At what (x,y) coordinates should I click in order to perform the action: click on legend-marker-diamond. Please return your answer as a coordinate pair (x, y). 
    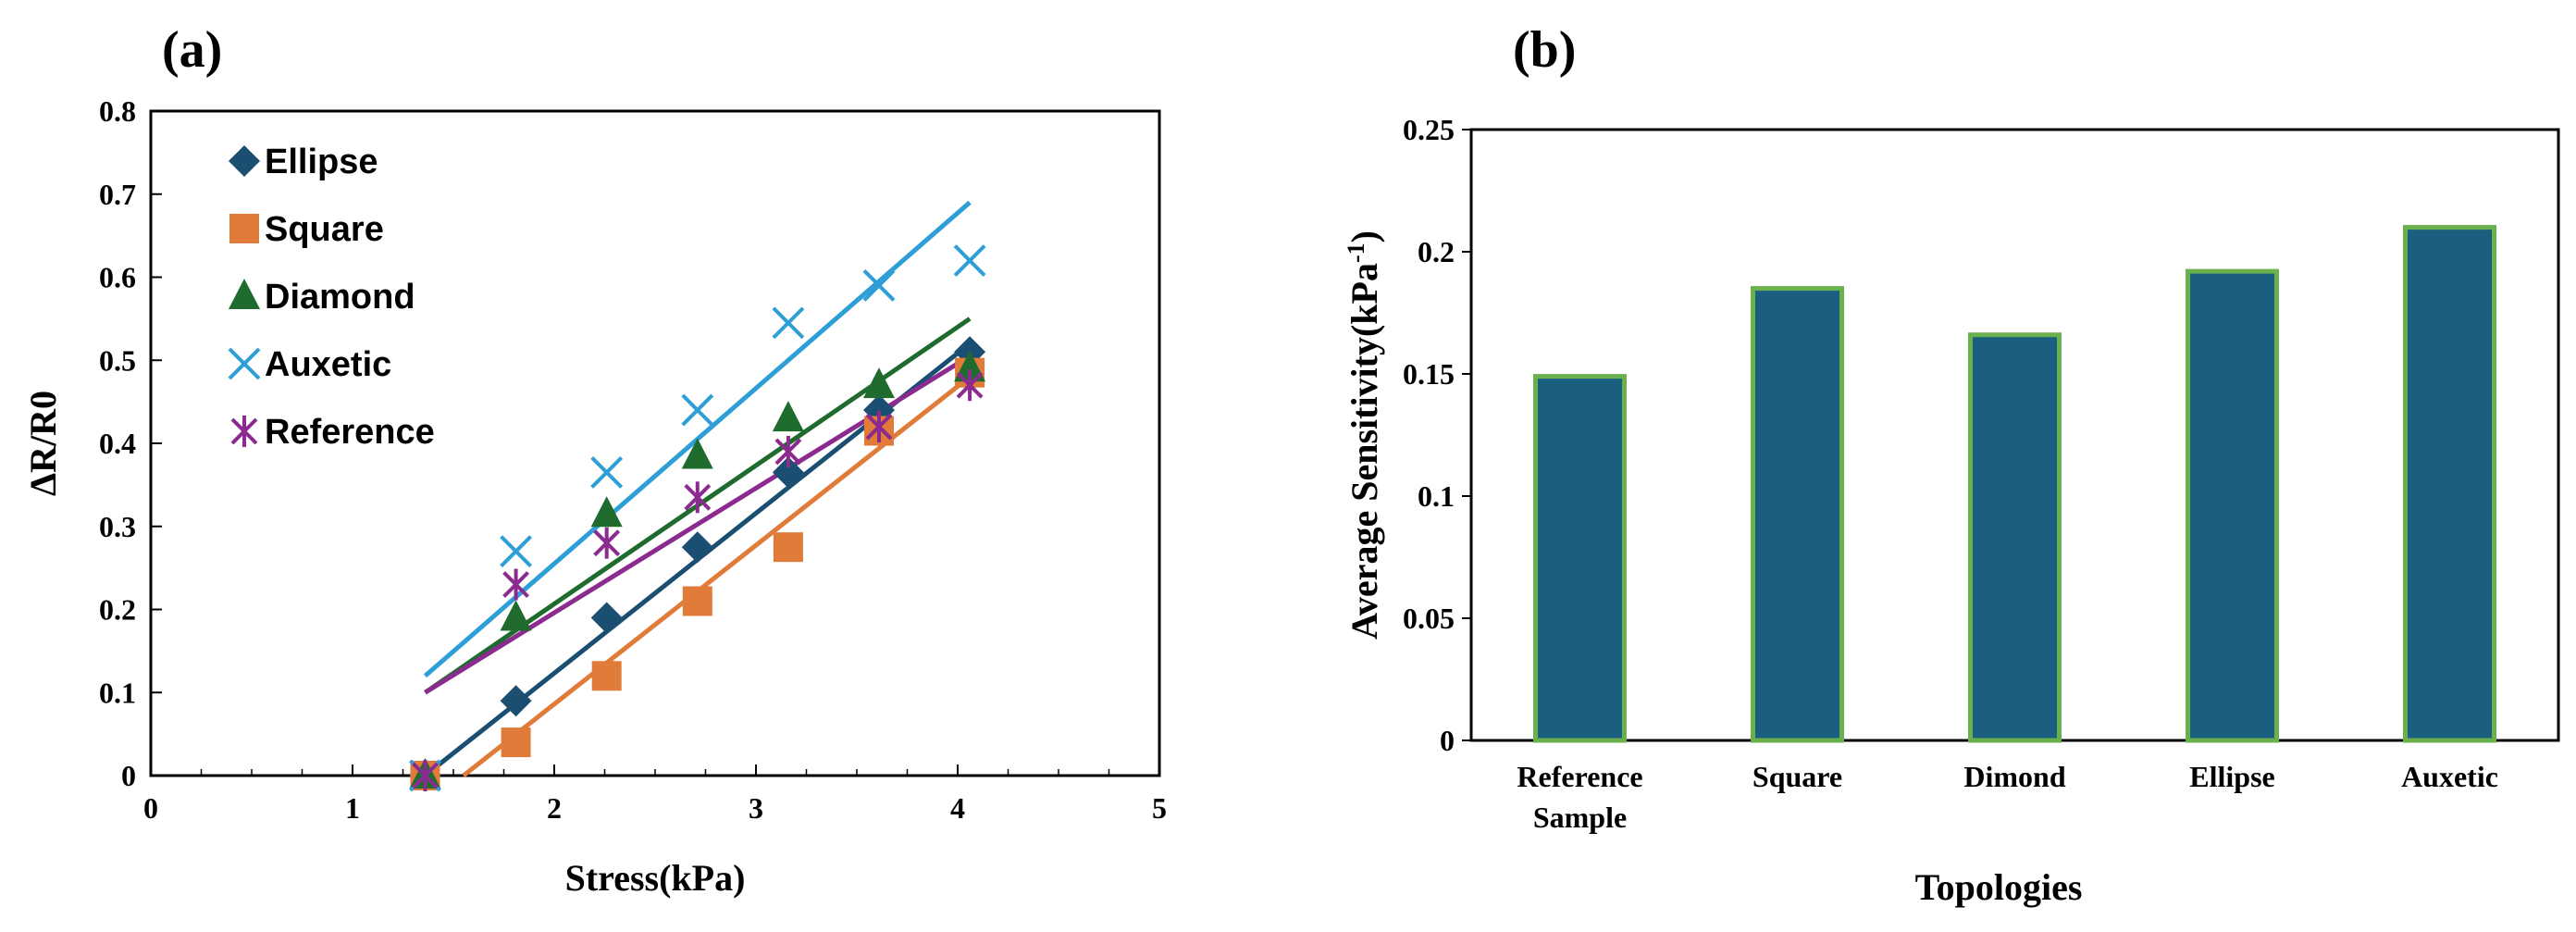
    Looking at the image, I should click on (244, 294).